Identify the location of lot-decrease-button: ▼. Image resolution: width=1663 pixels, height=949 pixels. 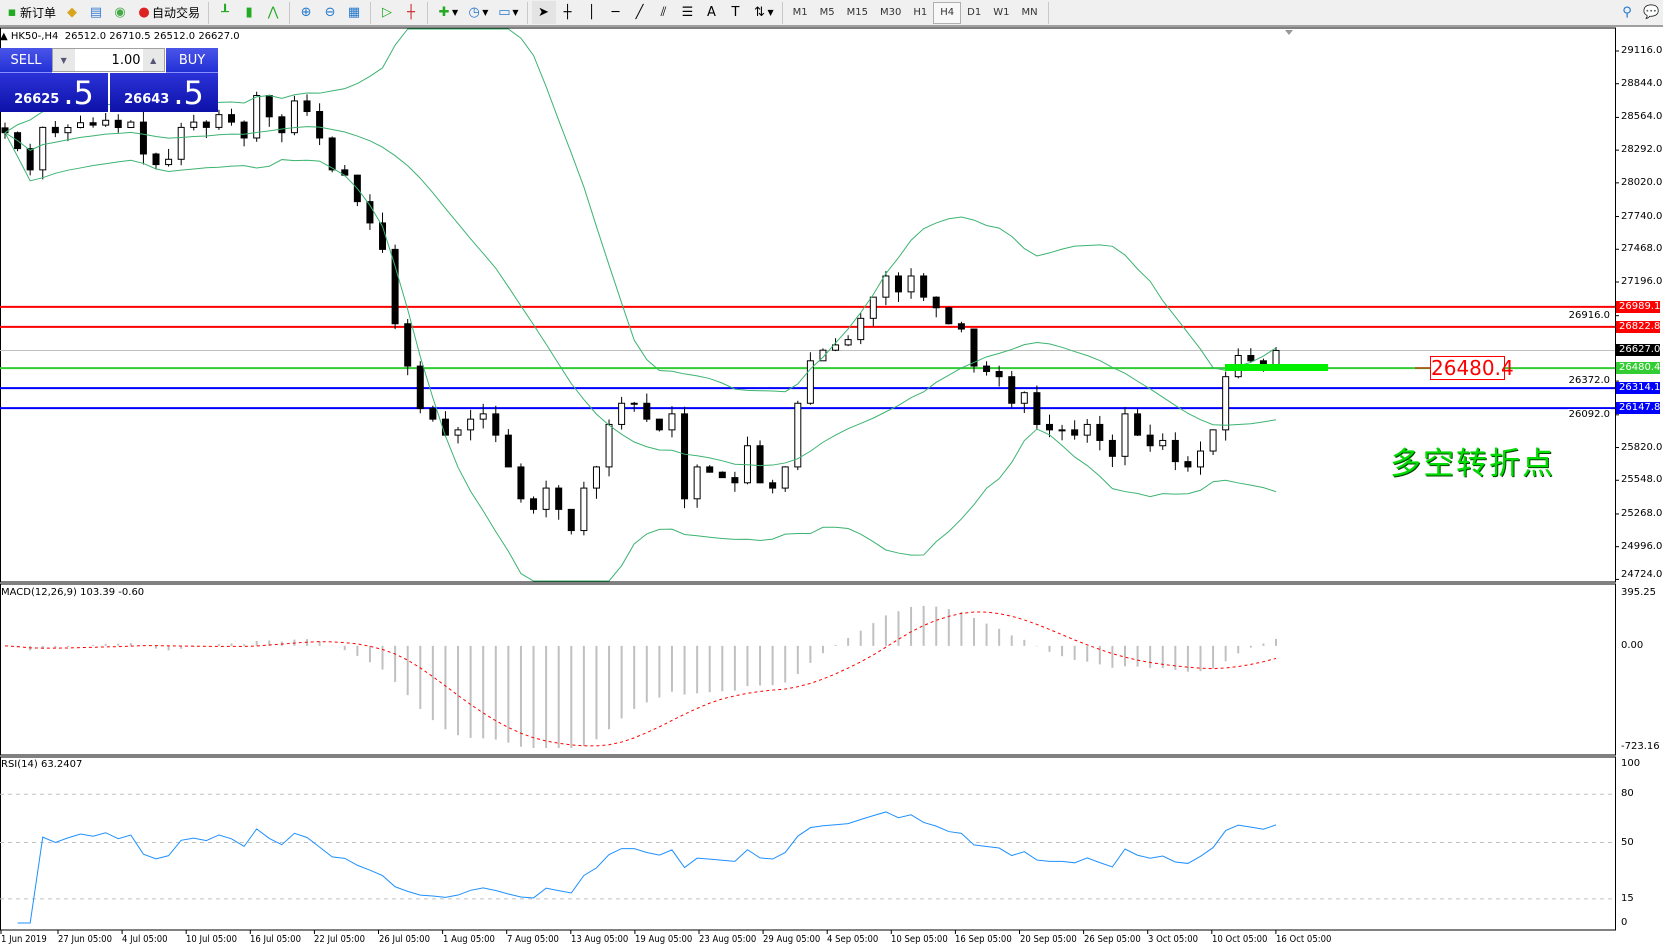
(64, 60).